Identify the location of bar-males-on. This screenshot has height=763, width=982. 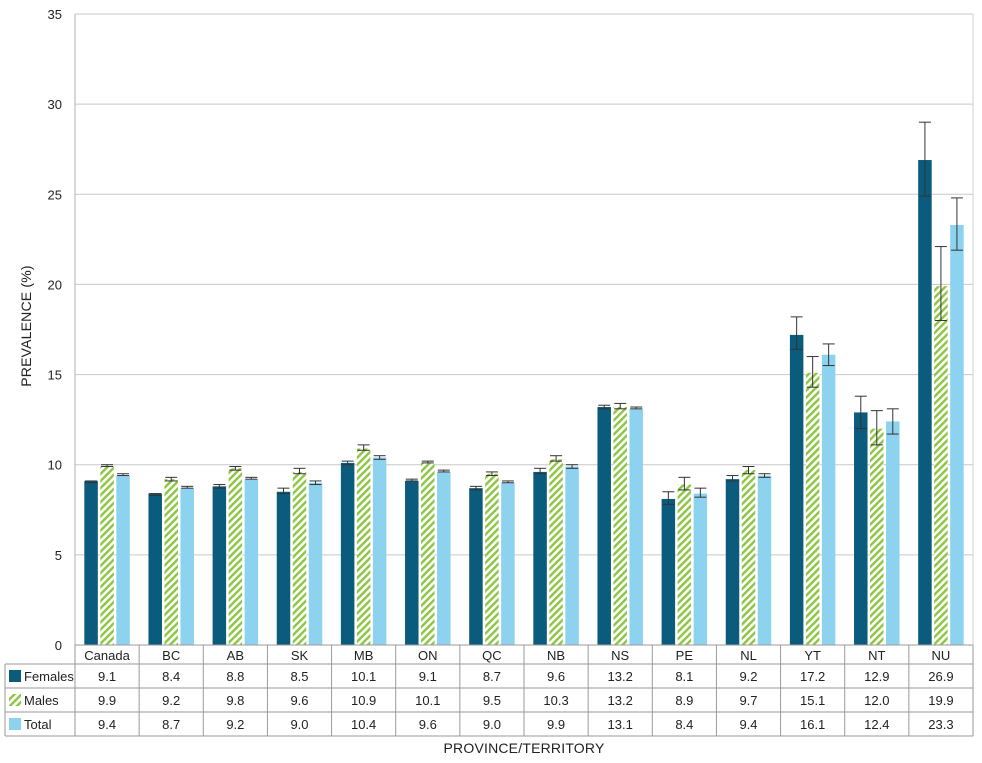
(428, 553).